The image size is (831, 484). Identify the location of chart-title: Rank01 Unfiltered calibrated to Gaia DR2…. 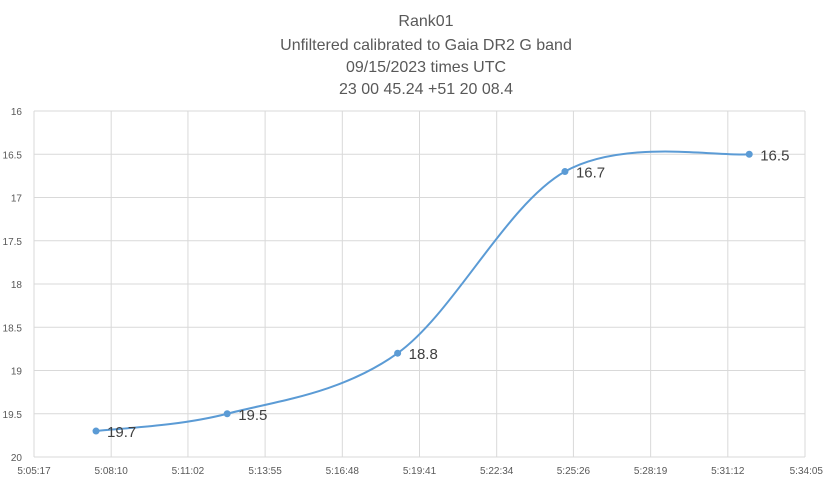
(426, 55).